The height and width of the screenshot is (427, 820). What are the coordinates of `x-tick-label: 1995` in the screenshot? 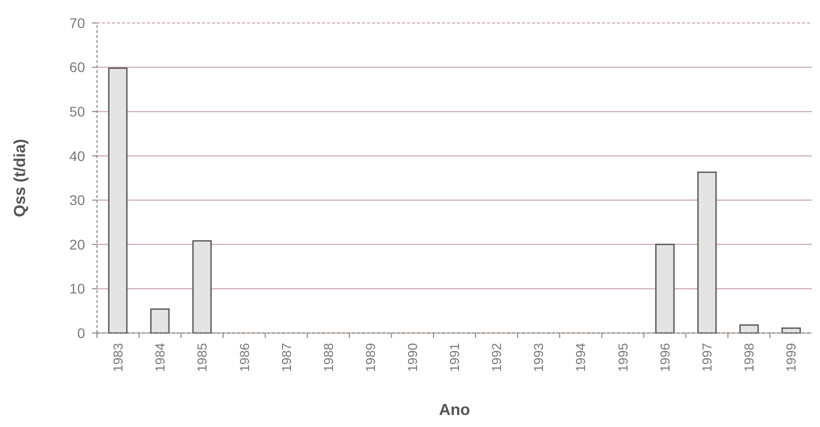 It's located at (622, 357).